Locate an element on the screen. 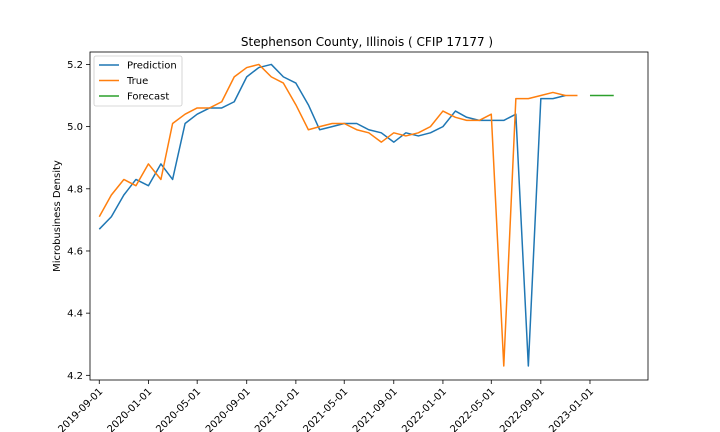 Image resolution: width=720 pixels, height=432 pixels. legend: Prediction True Forecast is located at coordinates (138, 81).